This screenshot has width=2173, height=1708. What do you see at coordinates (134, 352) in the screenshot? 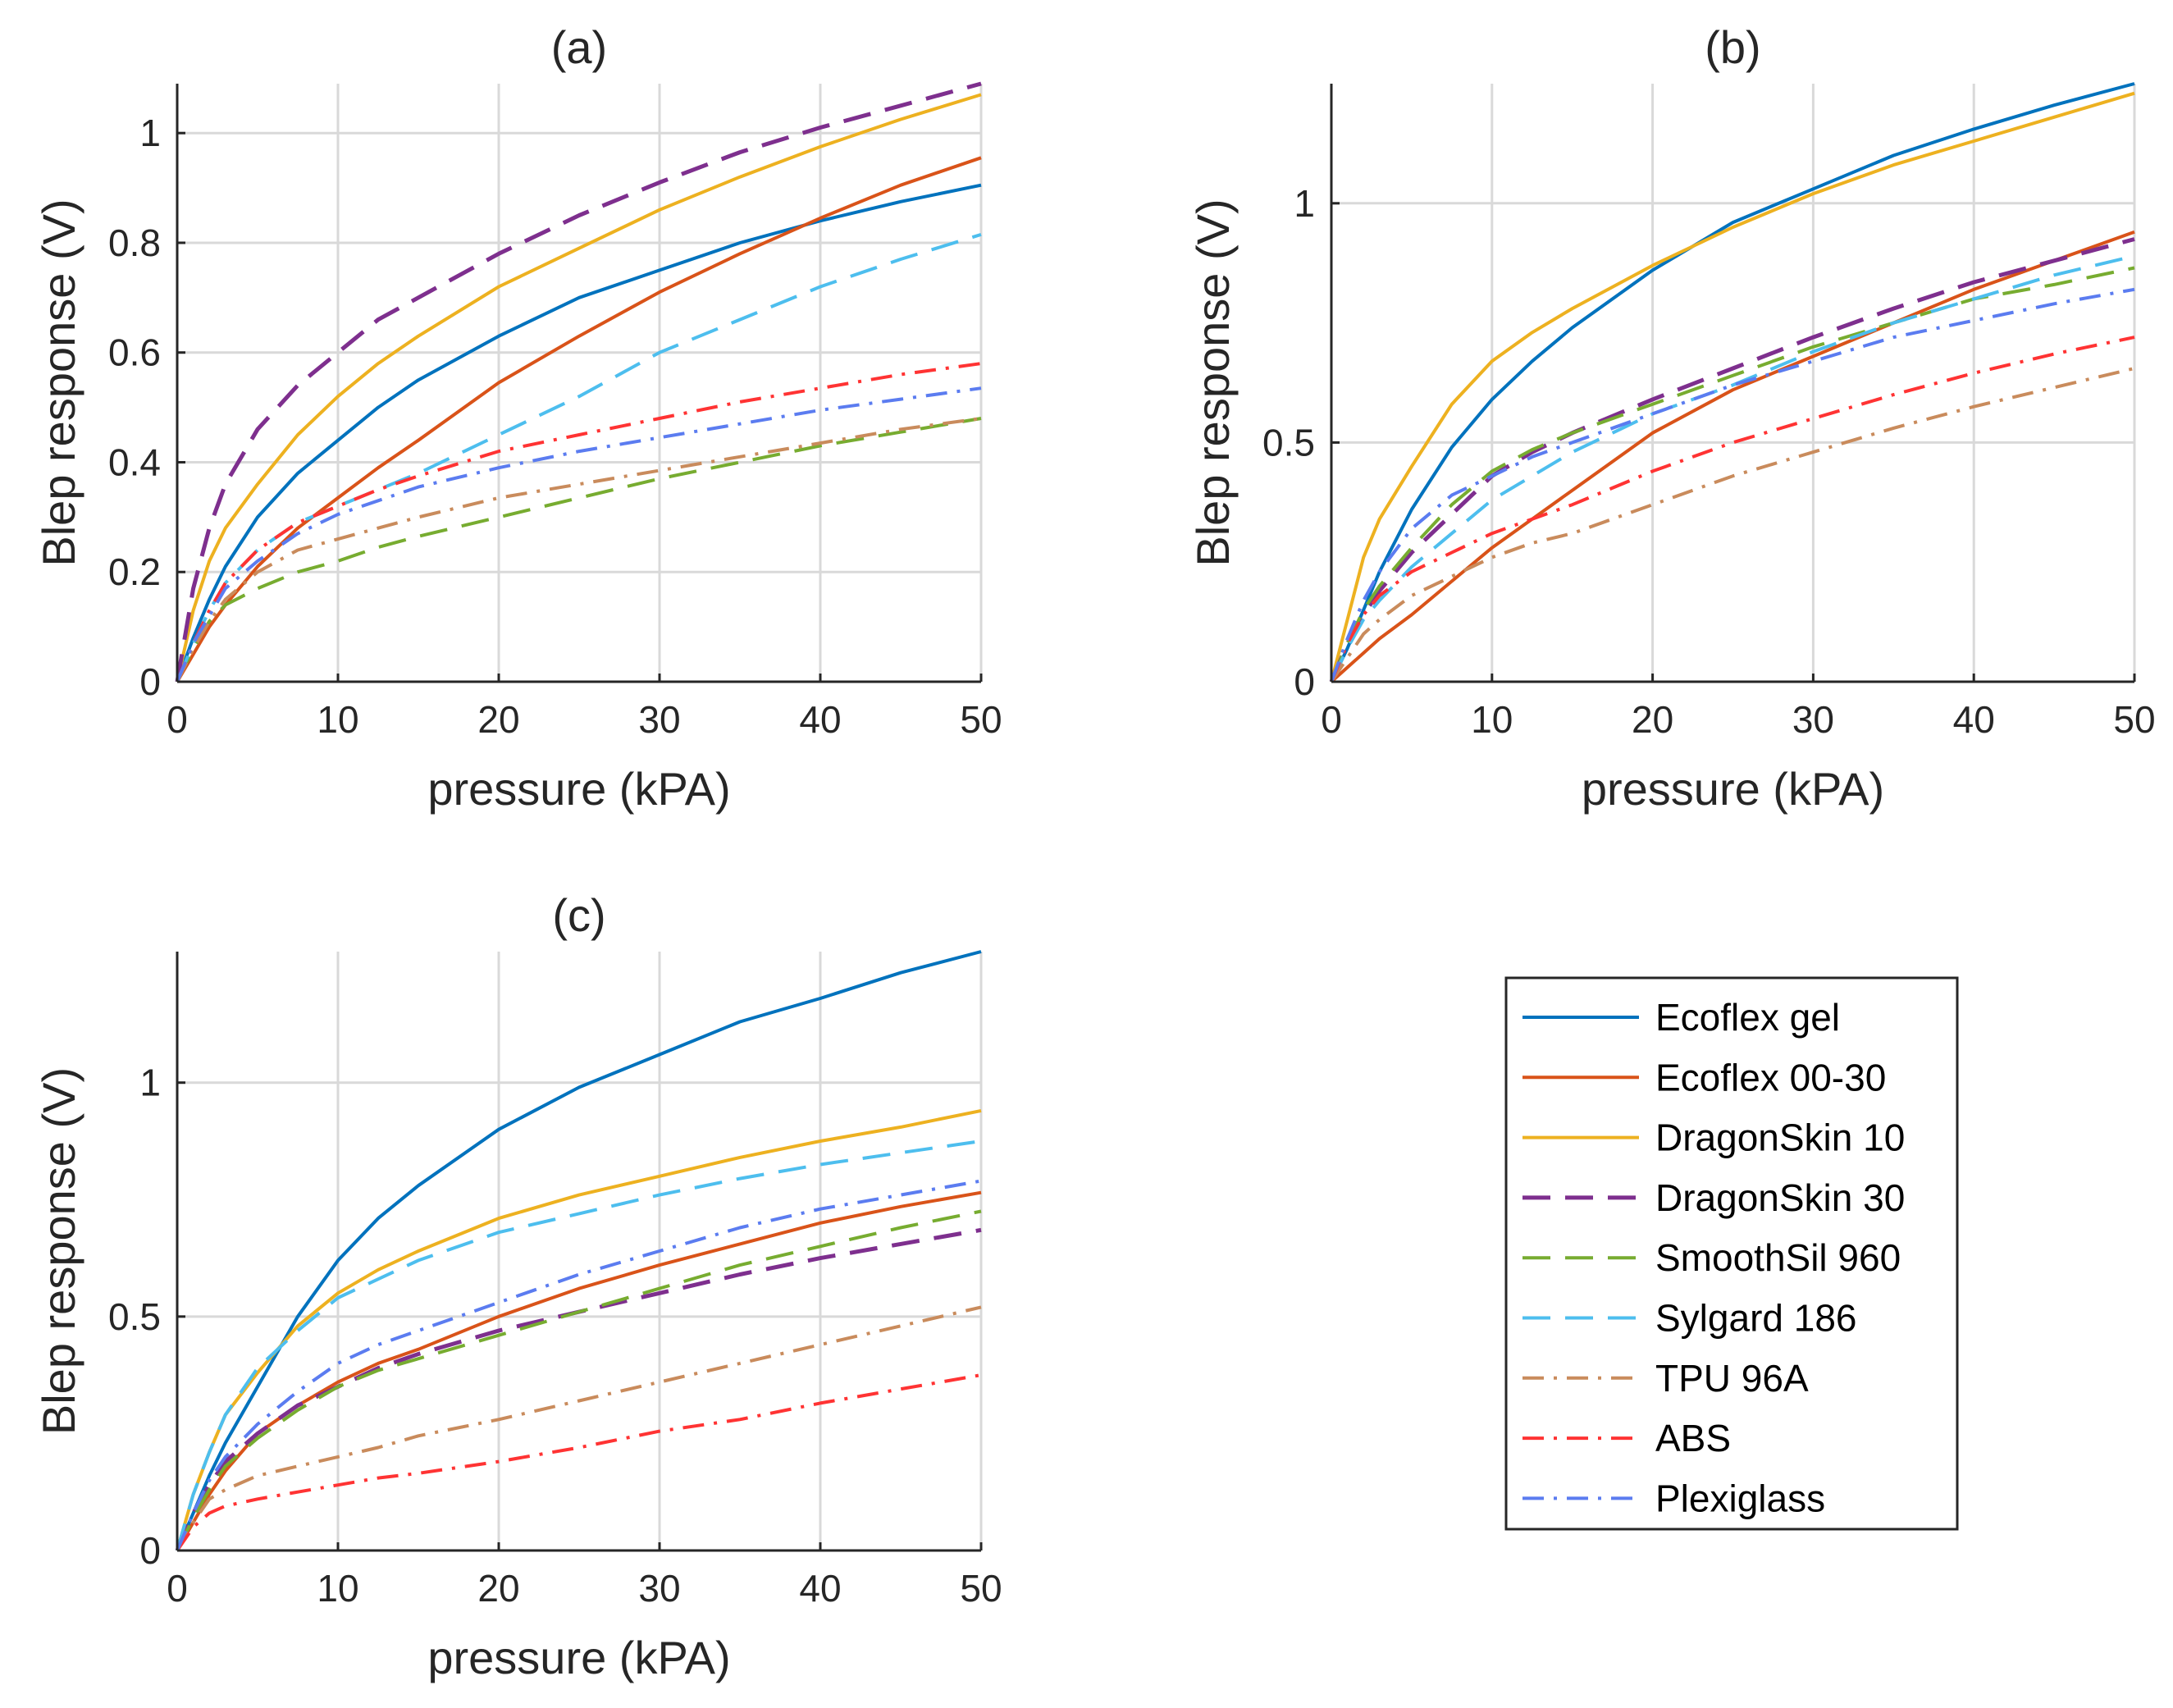
I see `y-tick-label: 0.6` at bounding box center [134, 352].